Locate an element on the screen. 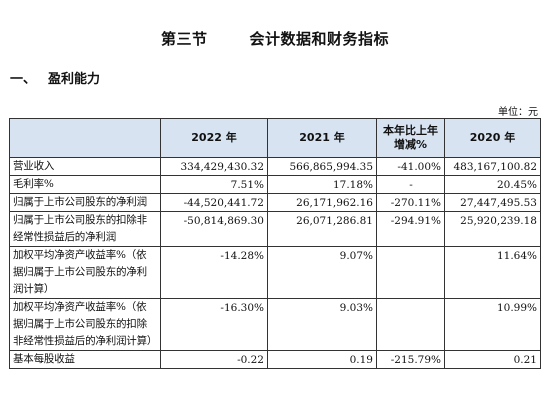 The image size is (550, 414). table-header-row: 2022 年 2021 年 本年比上年增减% 2020 年 is located at coordinates (275, 138).